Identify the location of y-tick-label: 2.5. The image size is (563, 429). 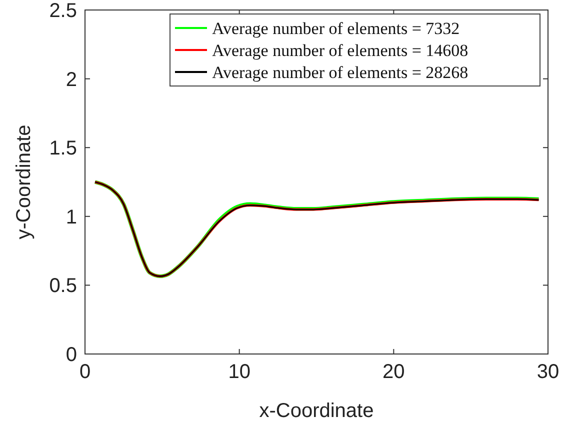
(63, 11).